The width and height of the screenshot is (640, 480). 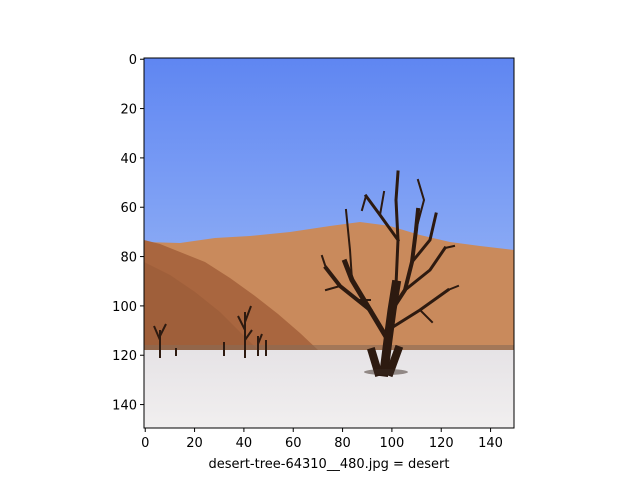 I want to click on small-trees, so click(x=210, y=331).